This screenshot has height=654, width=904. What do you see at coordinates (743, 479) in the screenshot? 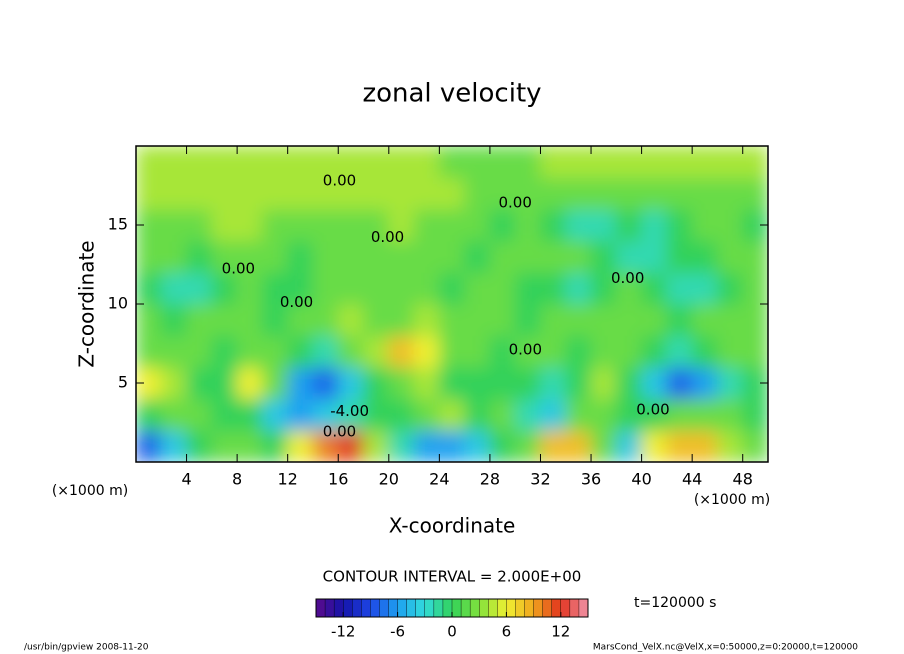
I see `x-tick-label: 48` at bounding box center [743, 479].